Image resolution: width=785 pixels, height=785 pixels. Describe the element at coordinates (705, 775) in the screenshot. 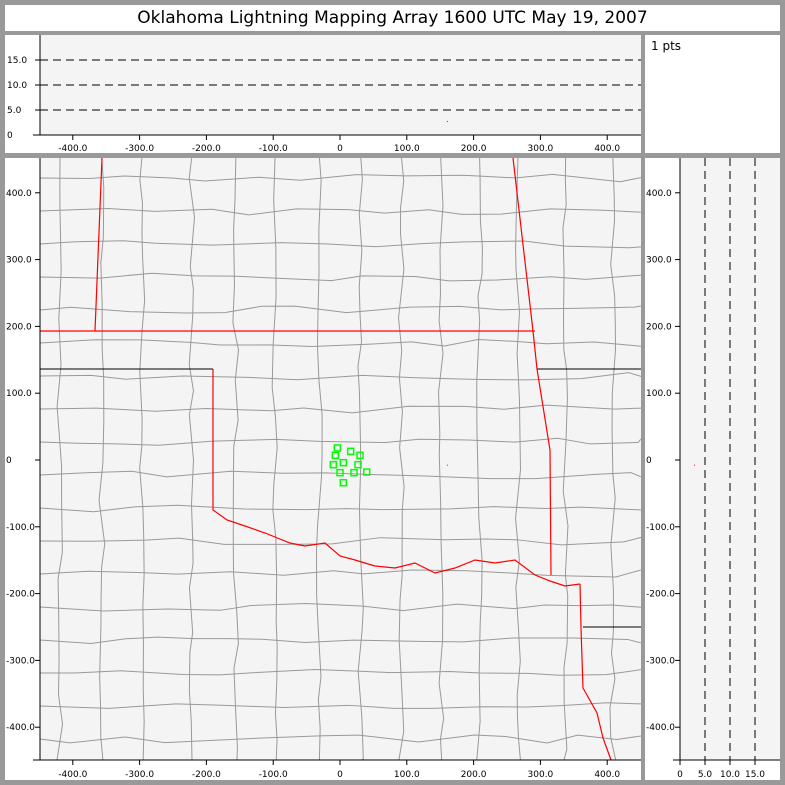

I see `x-tick-label: 5.0` at that location.